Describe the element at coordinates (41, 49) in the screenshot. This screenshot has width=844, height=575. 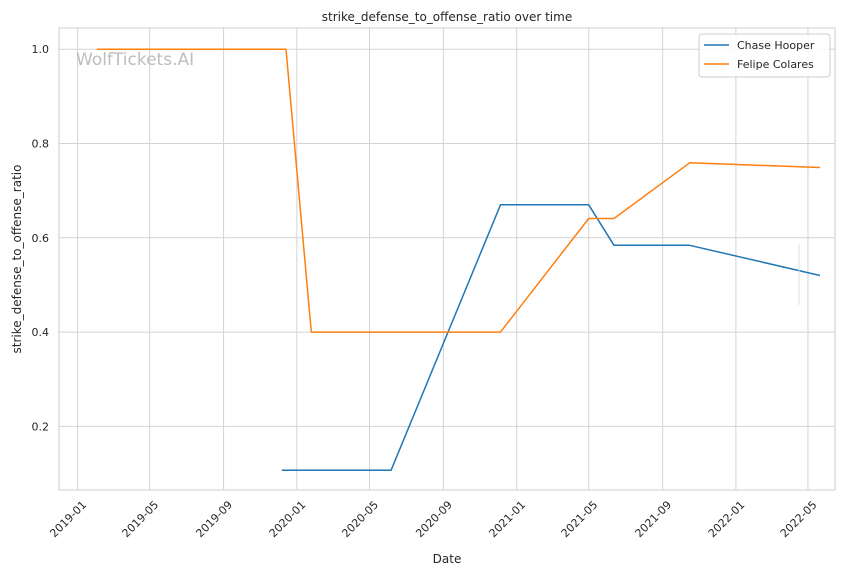
I see `y-tick-label: 1.0` at that location.